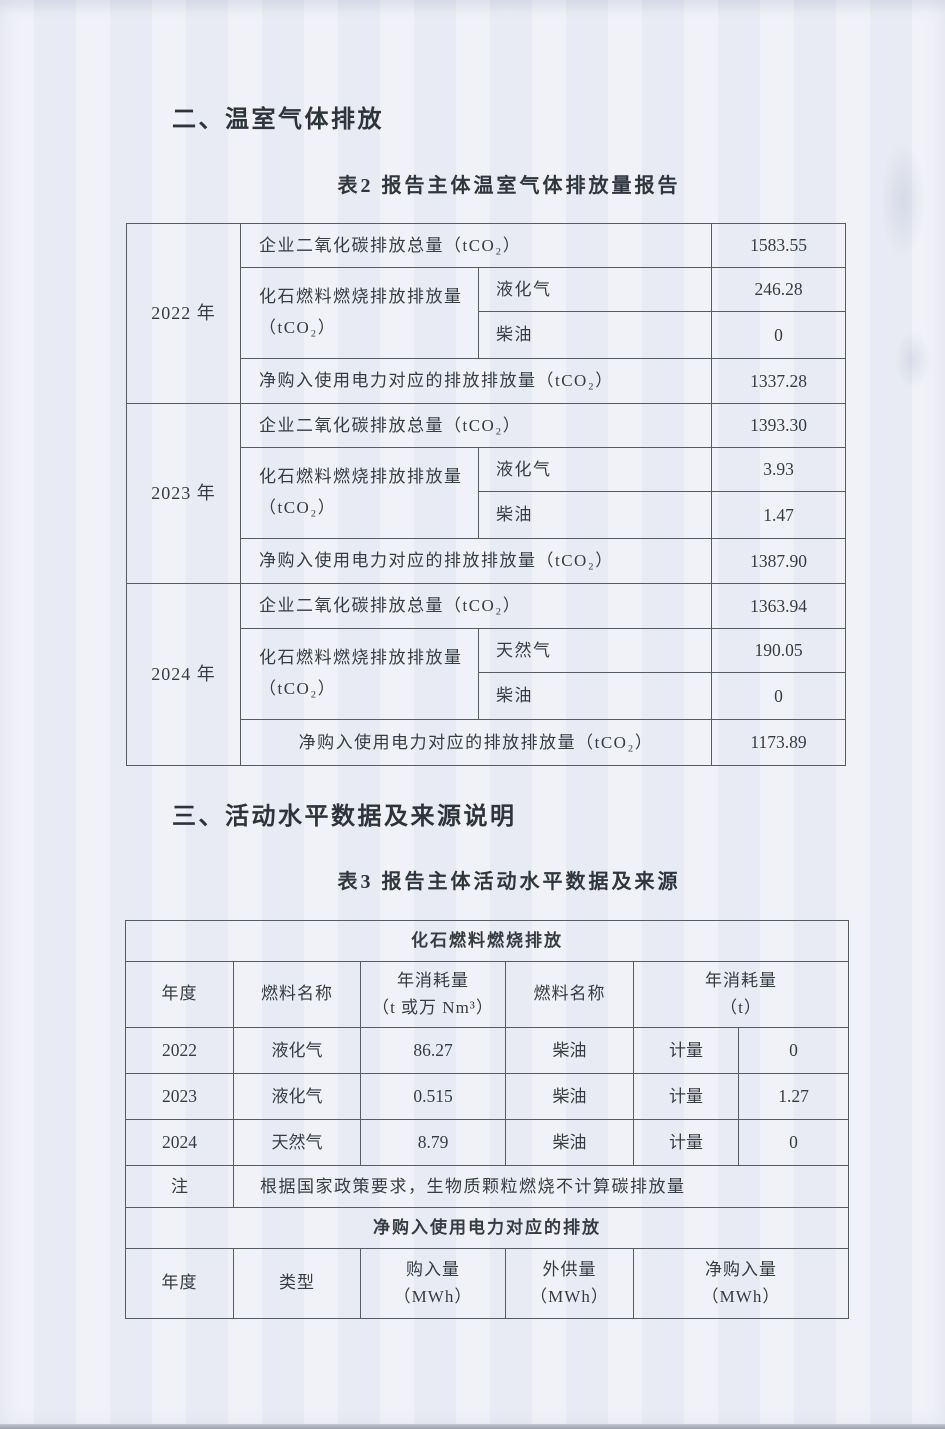 This screenshot has width=945, height=1429. What do you see at coordinates (779, 606) in the screenshot?
I see `total-co2-value: 1363.94` at bounding box center [779, 606].